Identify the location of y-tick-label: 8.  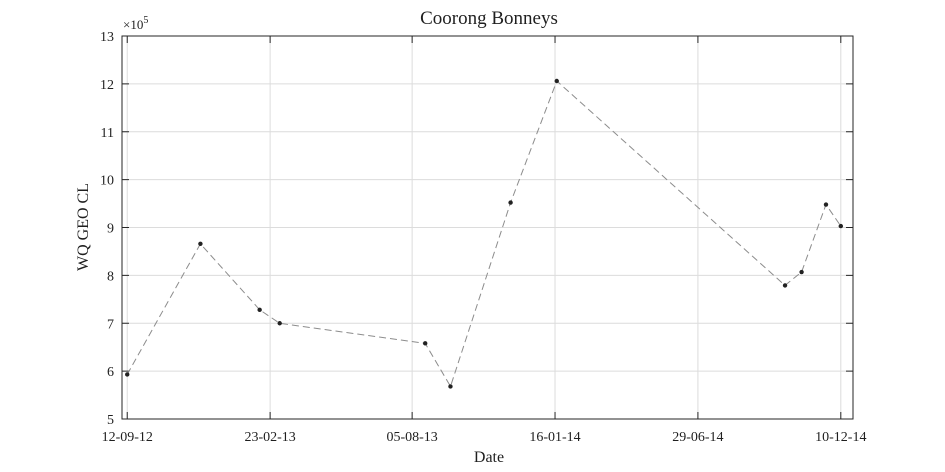
(110, 276).